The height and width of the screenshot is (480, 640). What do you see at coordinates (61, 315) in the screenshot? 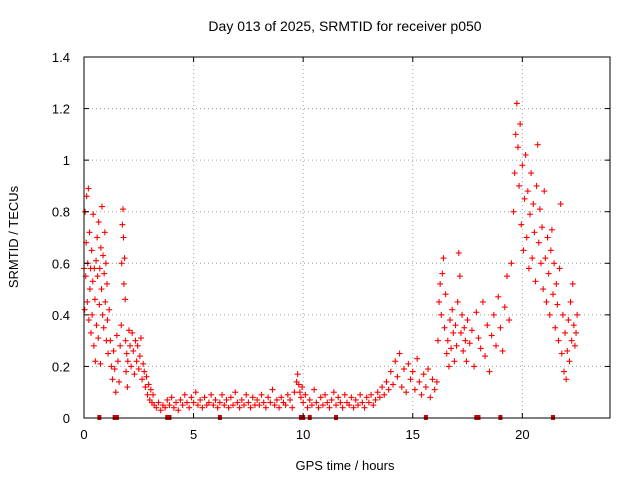
I see `y-tick-label: 0.4` at bounding box center [61, 315].